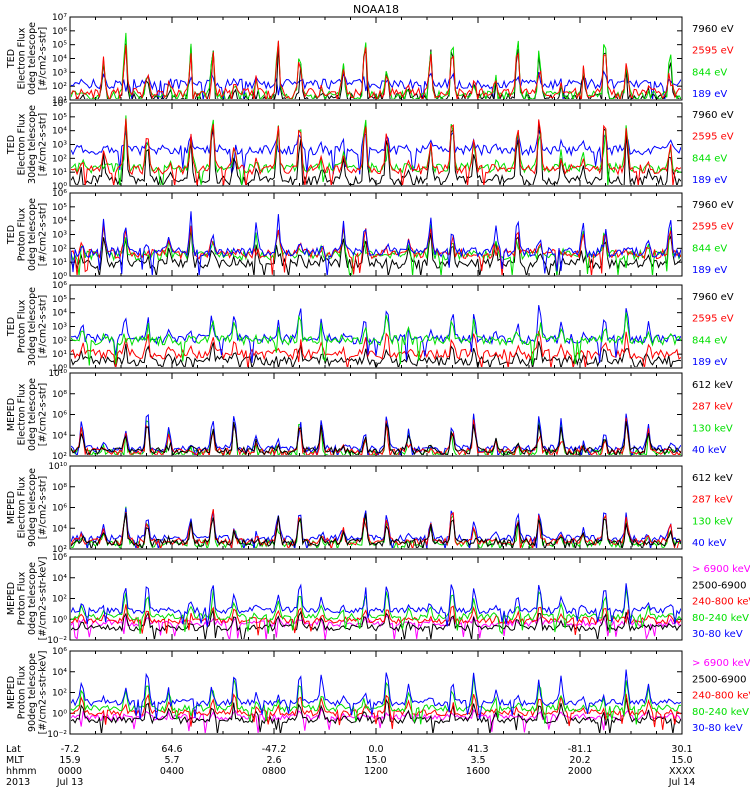 This screenshot has width=750, height=800. Describe the element at coordinates (709, 270) in the screenshot. I see `legend-entry: 189 eV` at that location.